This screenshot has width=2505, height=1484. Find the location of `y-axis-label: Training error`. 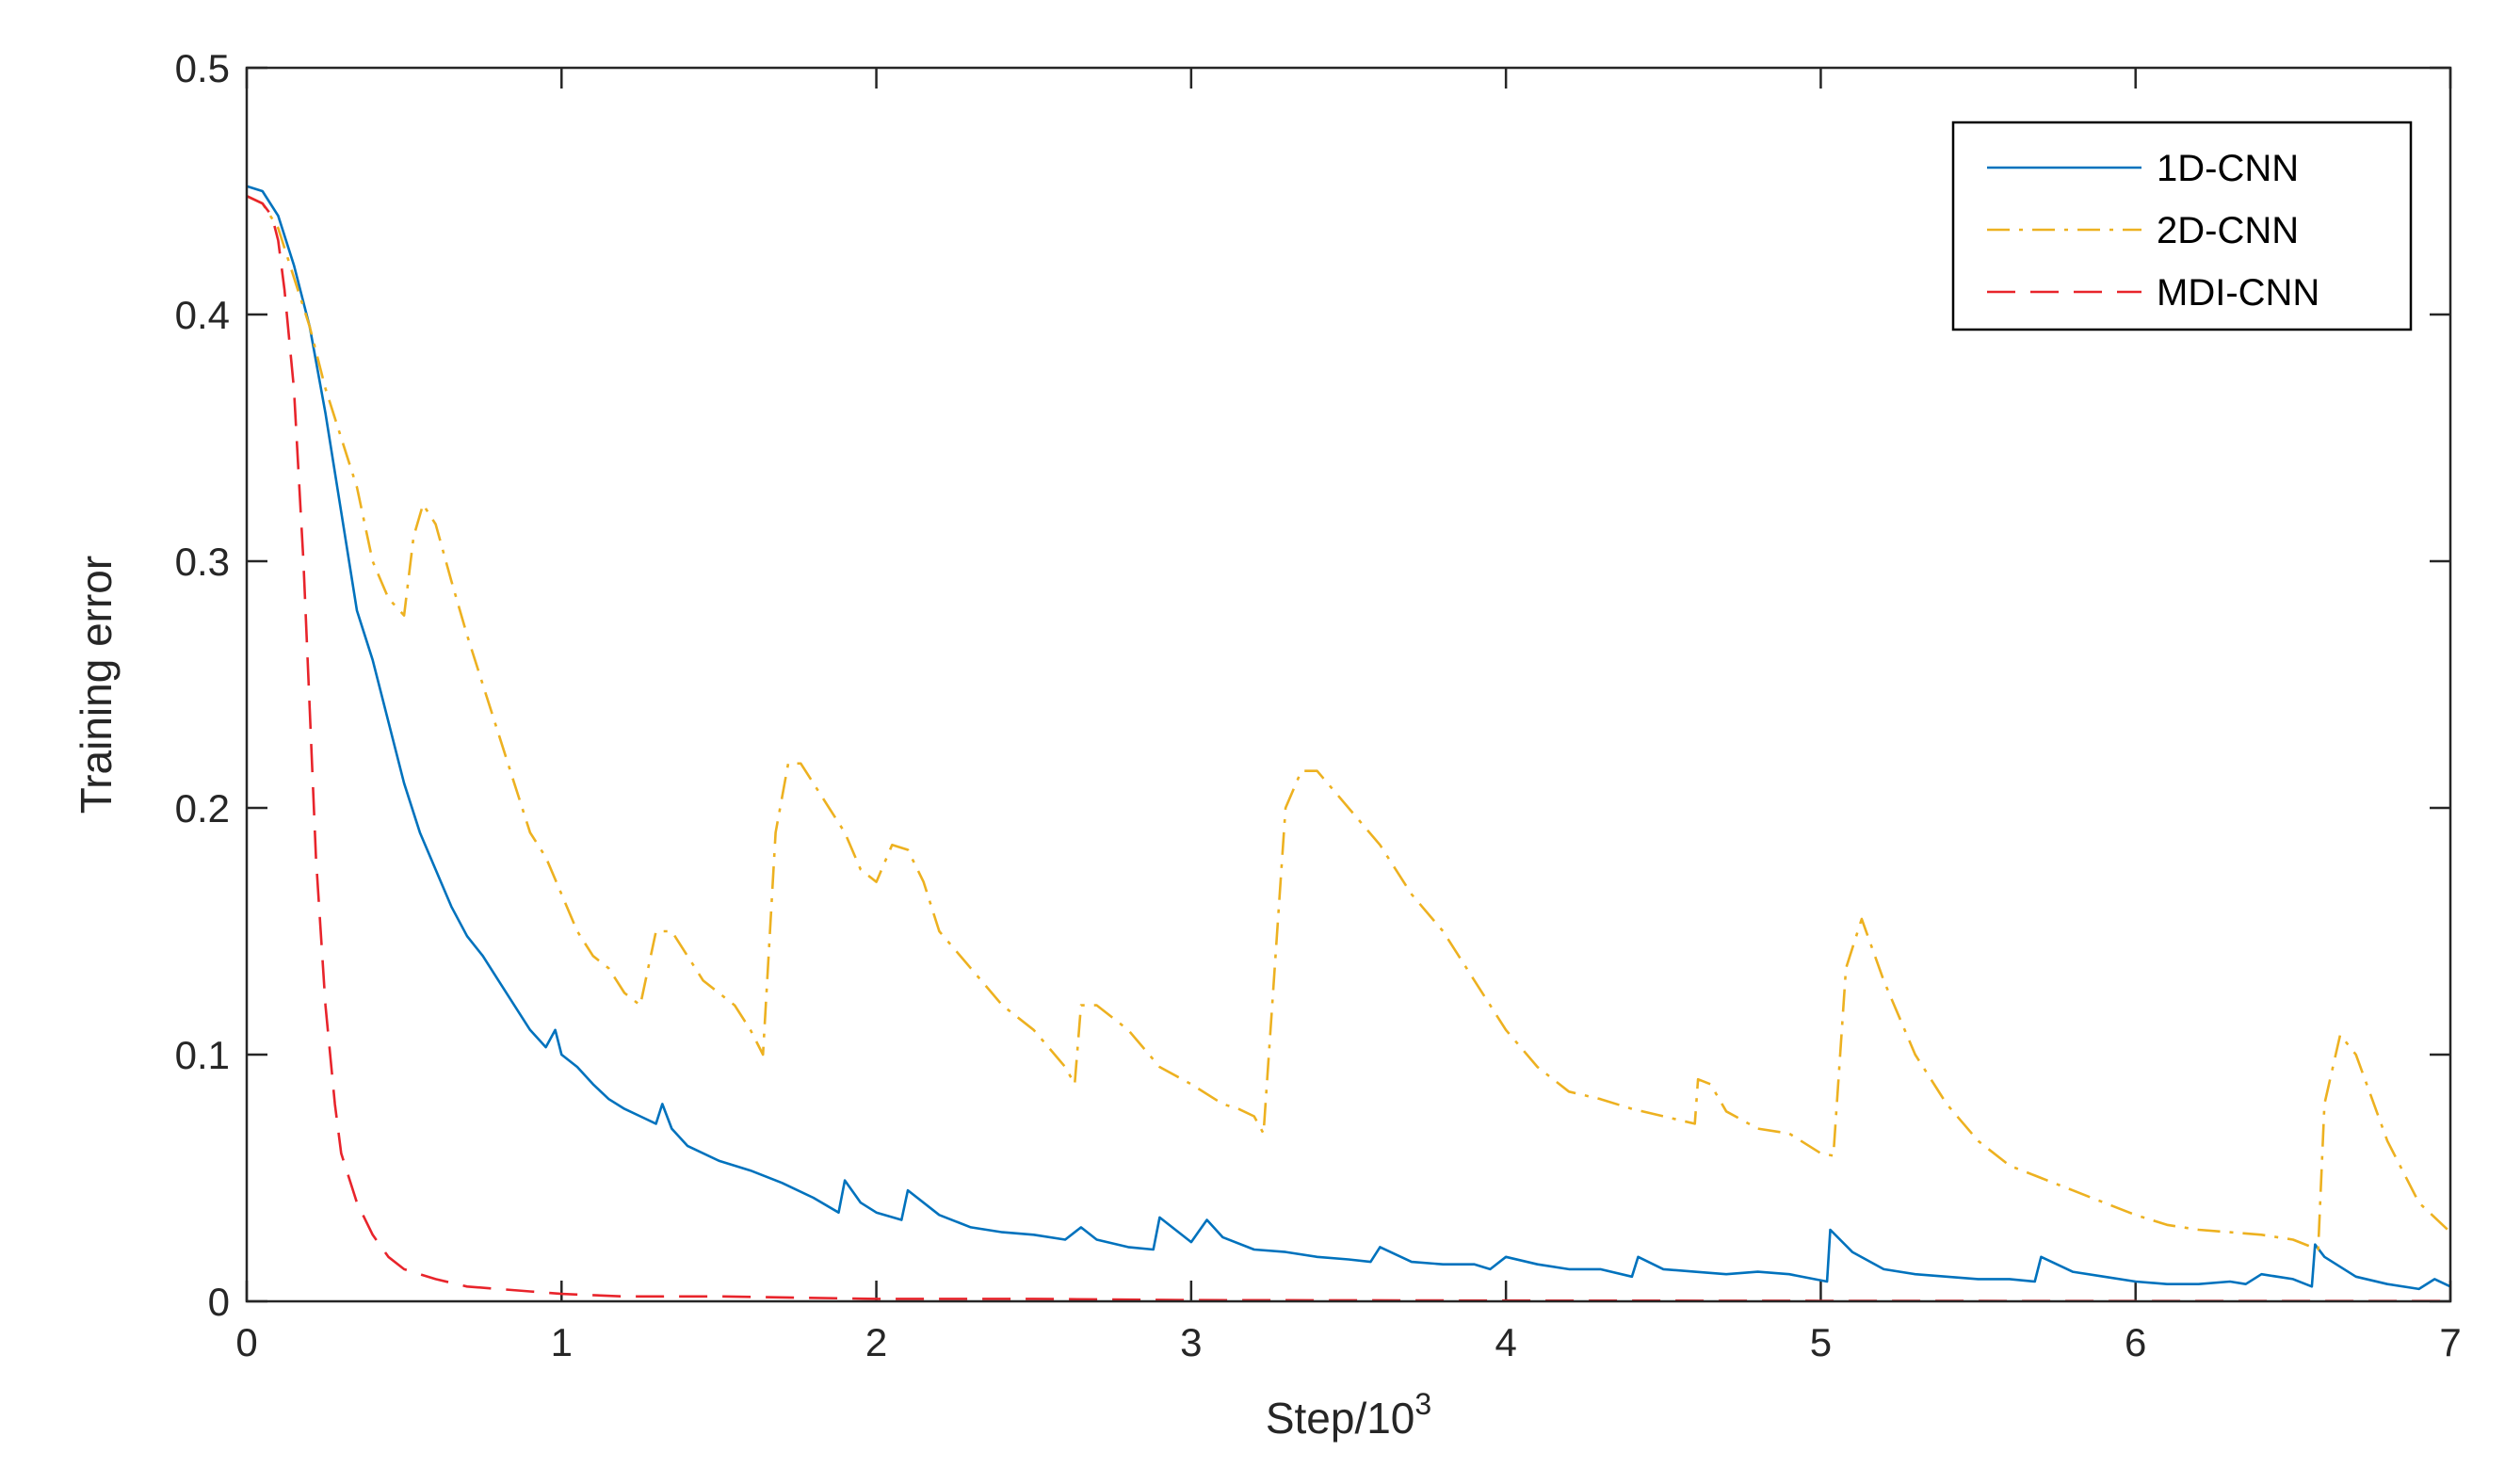

y-axis-label: Training error is located at coordinates (96, 685).